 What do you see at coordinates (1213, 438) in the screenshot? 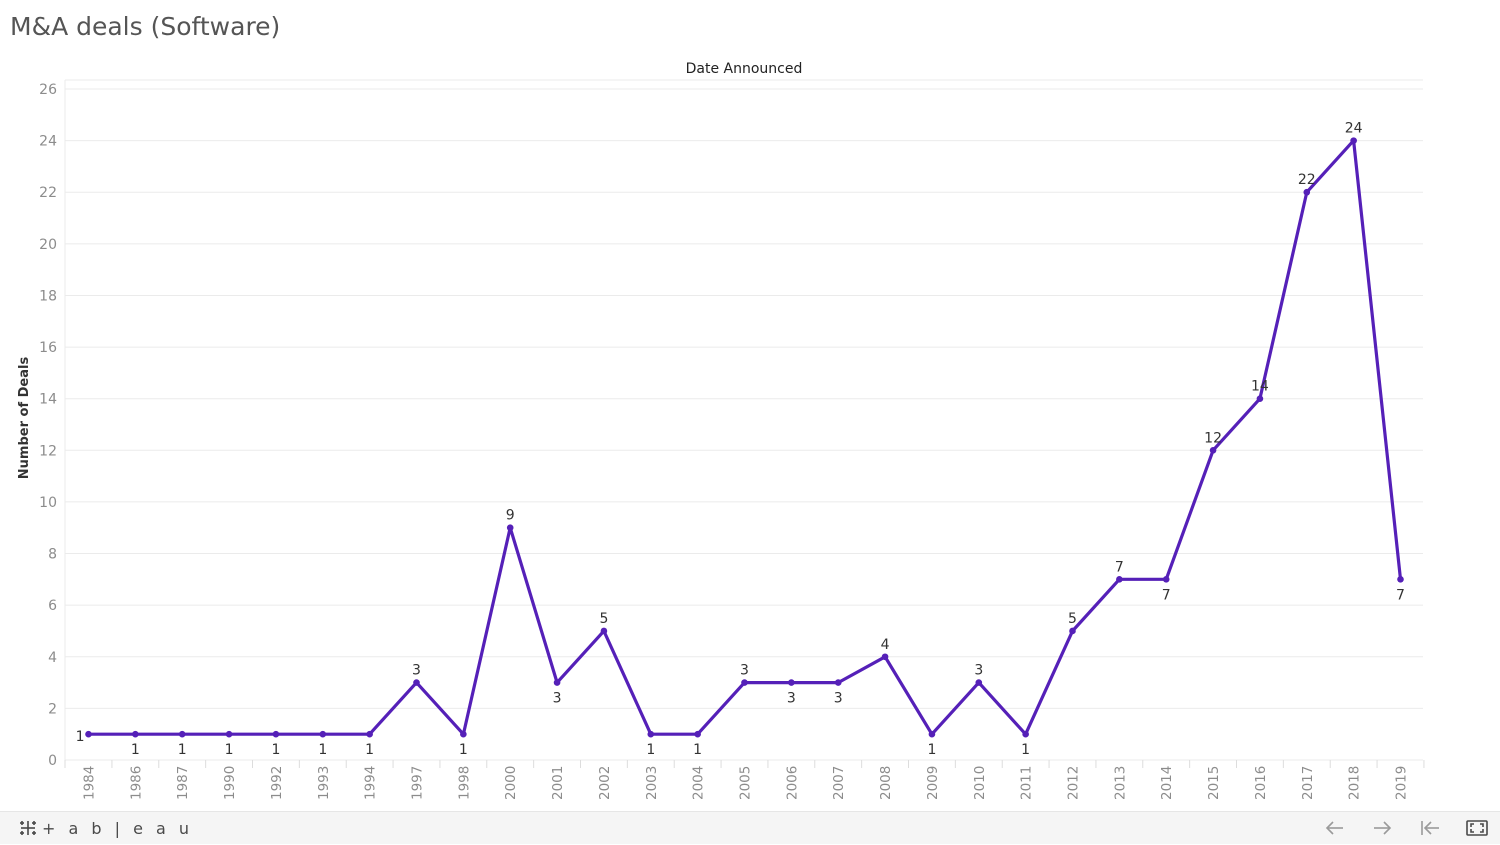
I see `data-label: 12` at bounding box center [1213, 438].